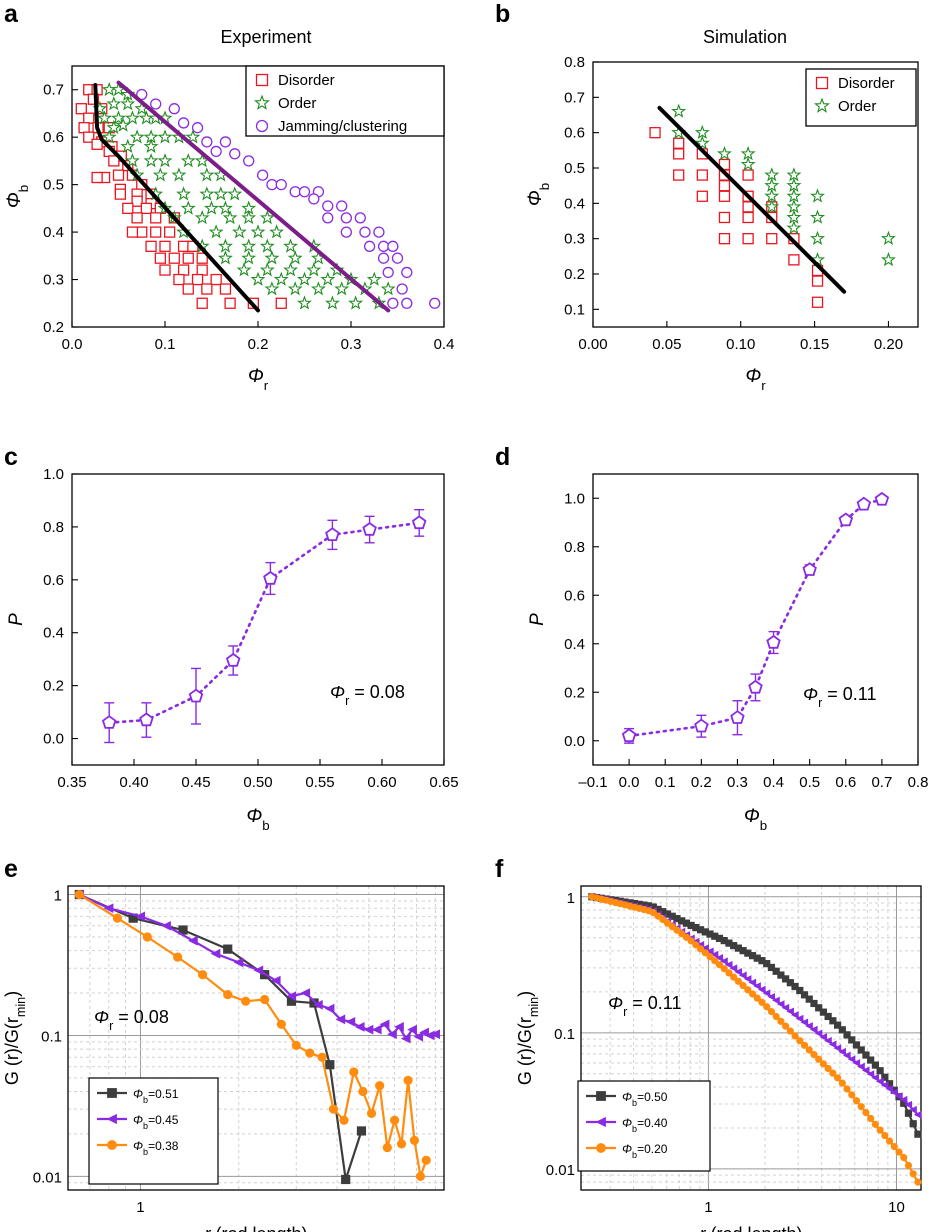  What do you see at coordinates (163, 1094) in the screenshot?
I see `e-legend-value: =0.51` at bounding box center [163, 1094].